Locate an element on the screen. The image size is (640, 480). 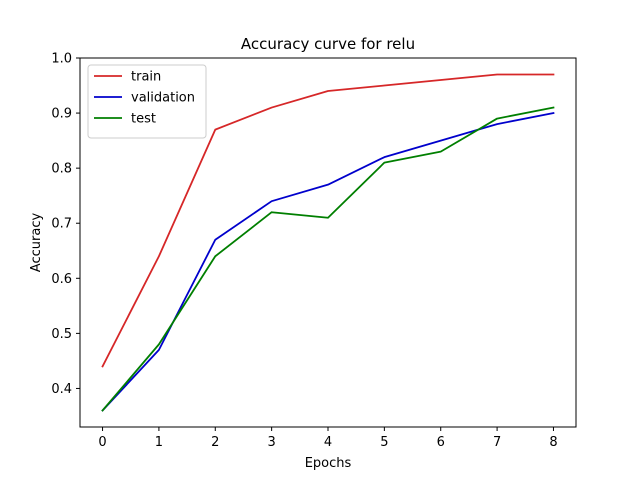
y-tick-label: 0.8 is located at coordinates (61, 169).